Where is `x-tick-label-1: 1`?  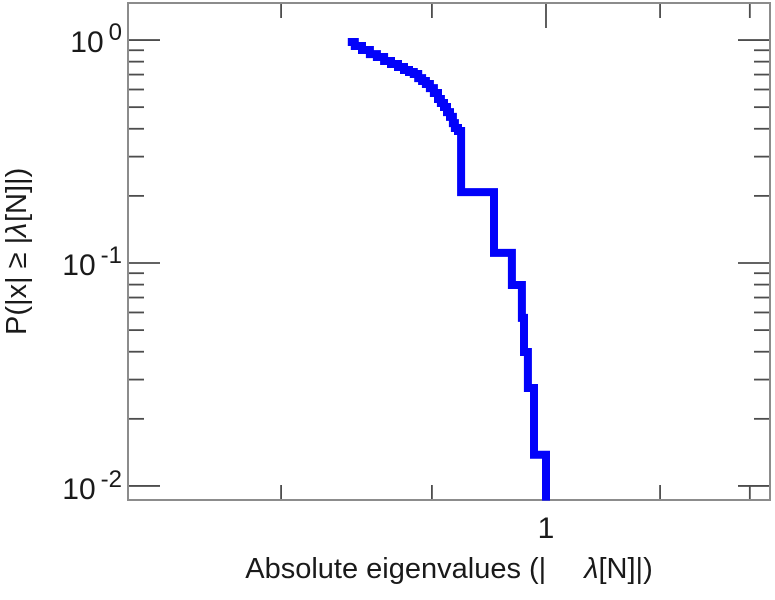 x-tick-label-1: 1 is located at coordinates (546, 528).